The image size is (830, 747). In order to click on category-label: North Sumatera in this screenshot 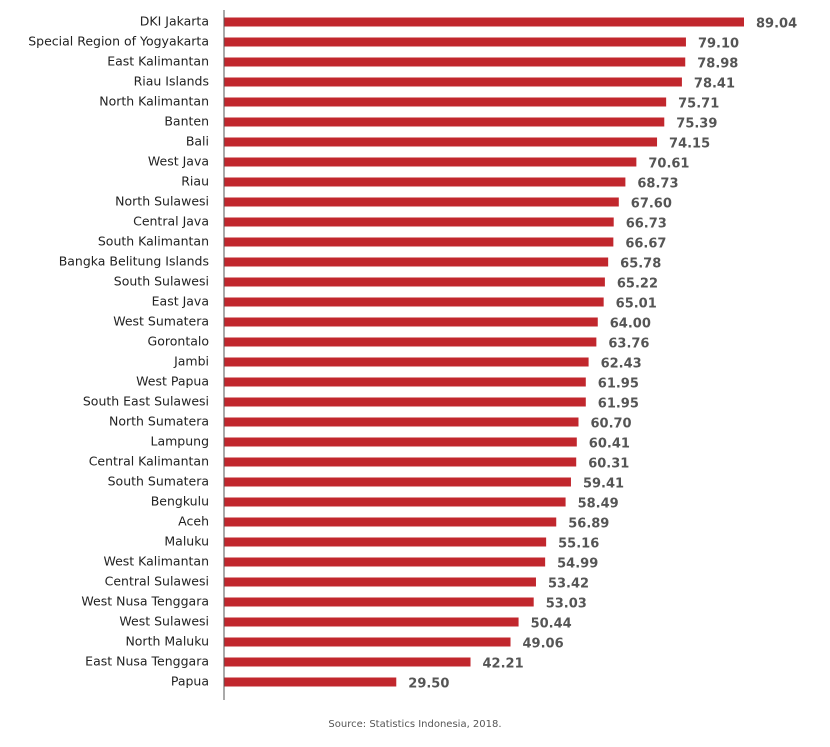, I will do `click(159, 421)`.